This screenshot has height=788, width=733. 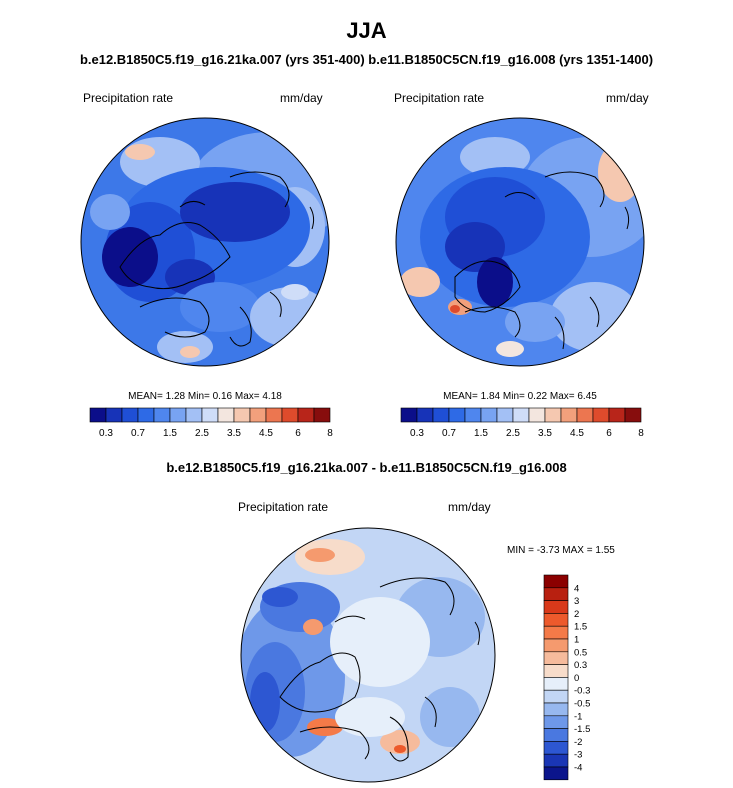 What do you see at coordinates (513, 433) in the screenshot?
I see `panel-2-colorbar-tick-label: 2.5` at bounding box center [513, 433].